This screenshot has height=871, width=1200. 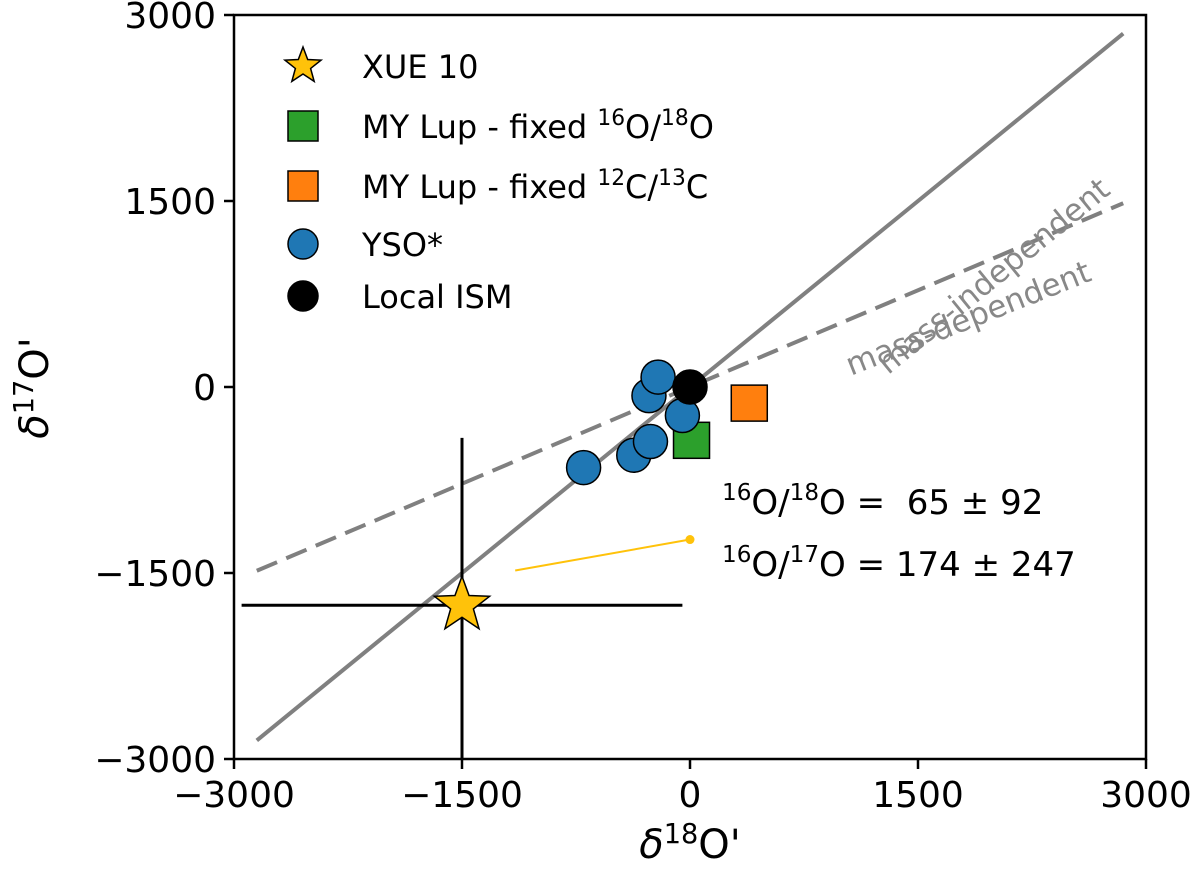 What do you see at coordinates (420, 67) in the screenshot?
I see `legend-label-xue10: XUE 10` at bounding box center [420, 67].